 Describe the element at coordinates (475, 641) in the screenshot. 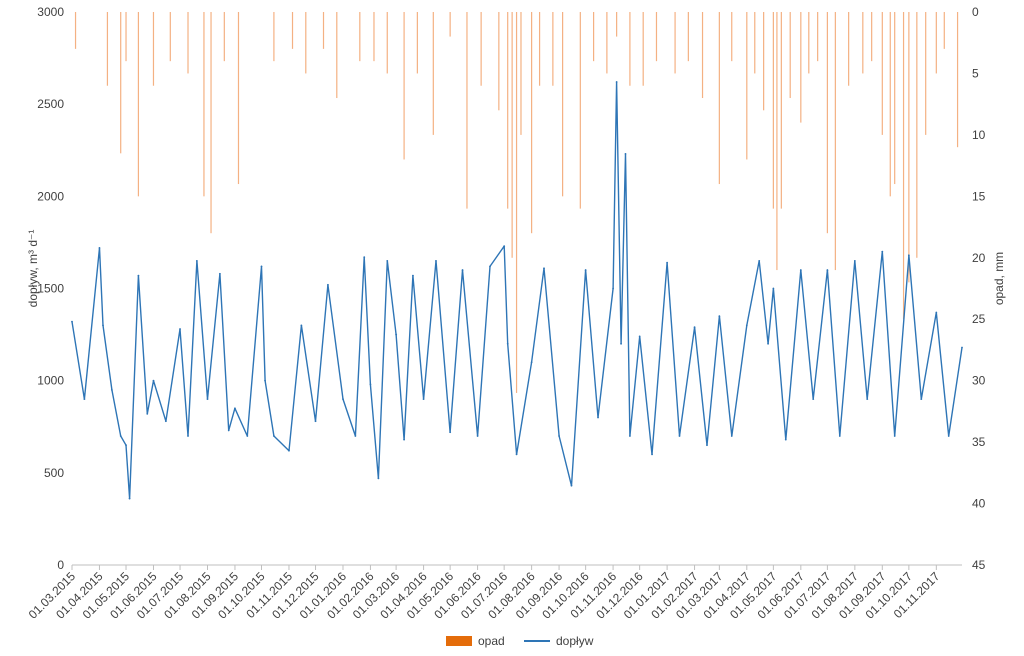

I see `legend-item-opad: opad` at that location.